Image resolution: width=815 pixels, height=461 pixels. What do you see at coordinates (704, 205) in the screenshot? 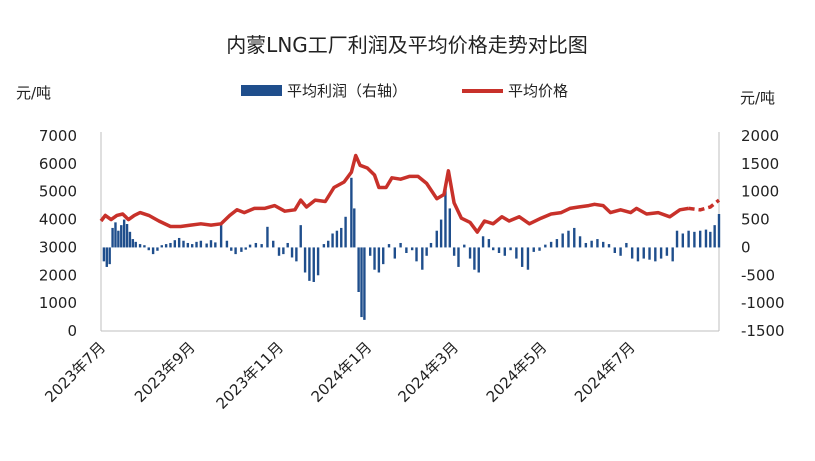
I see `price-line-dashed` at bounding box center [704, 205].